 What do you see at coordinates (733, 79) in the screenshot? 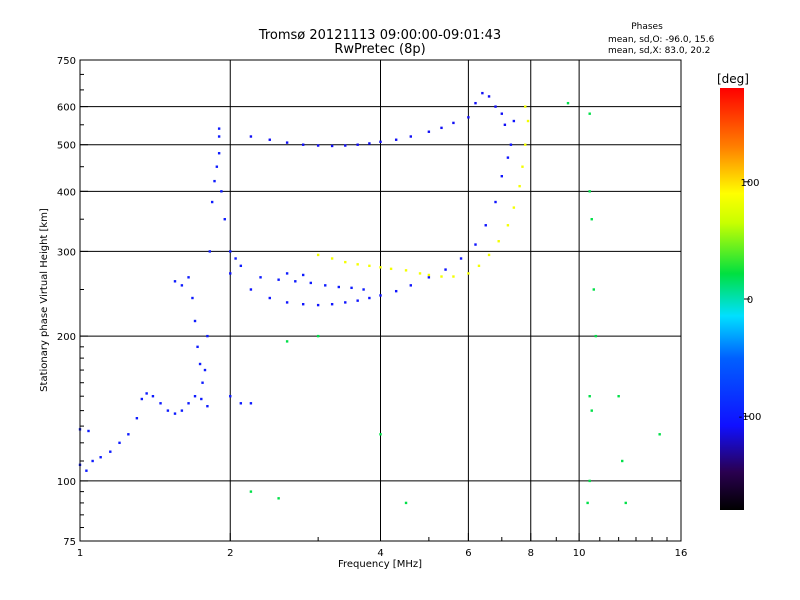
I see `colorbar-unit-label: [deg]` at bounding box center [733, 79].